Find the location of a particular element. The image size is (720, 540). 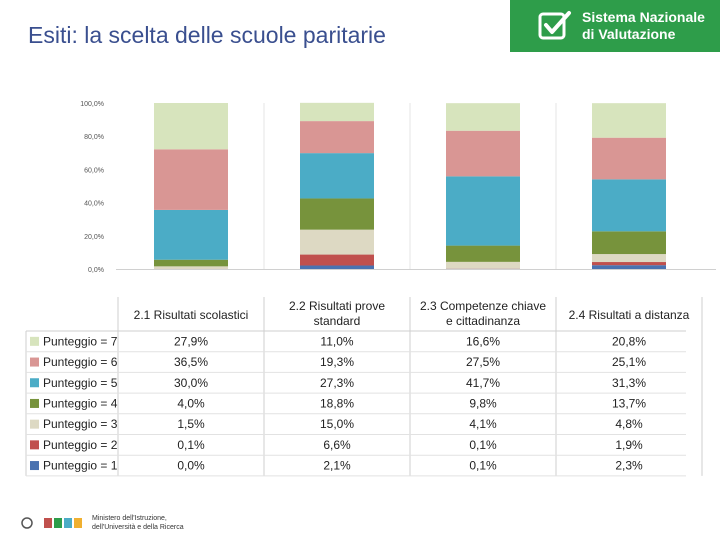

data-label: 2,1% is located at coordinates (337, 466).